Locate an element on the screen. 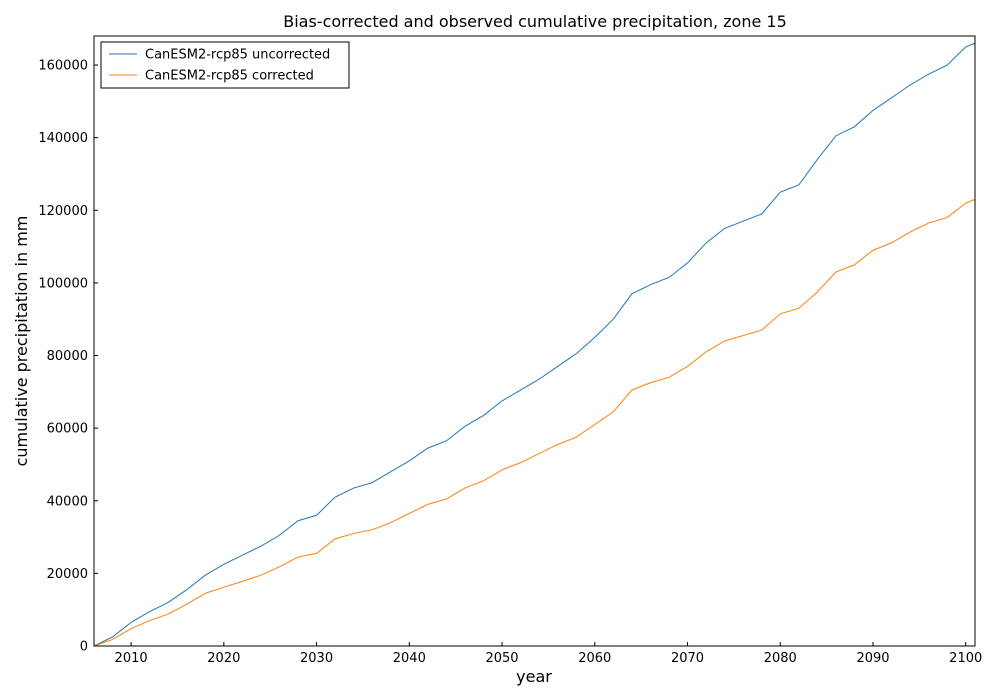  y-tick-label: 100000 is located at coordinates (63, 283).